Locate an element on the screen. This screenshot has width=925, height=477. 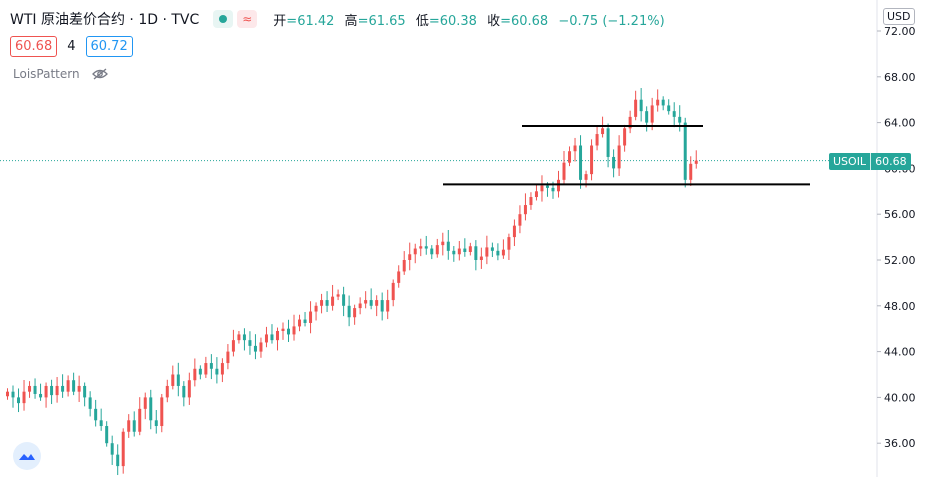
market-status-icon is located at coordinates (223, 19).